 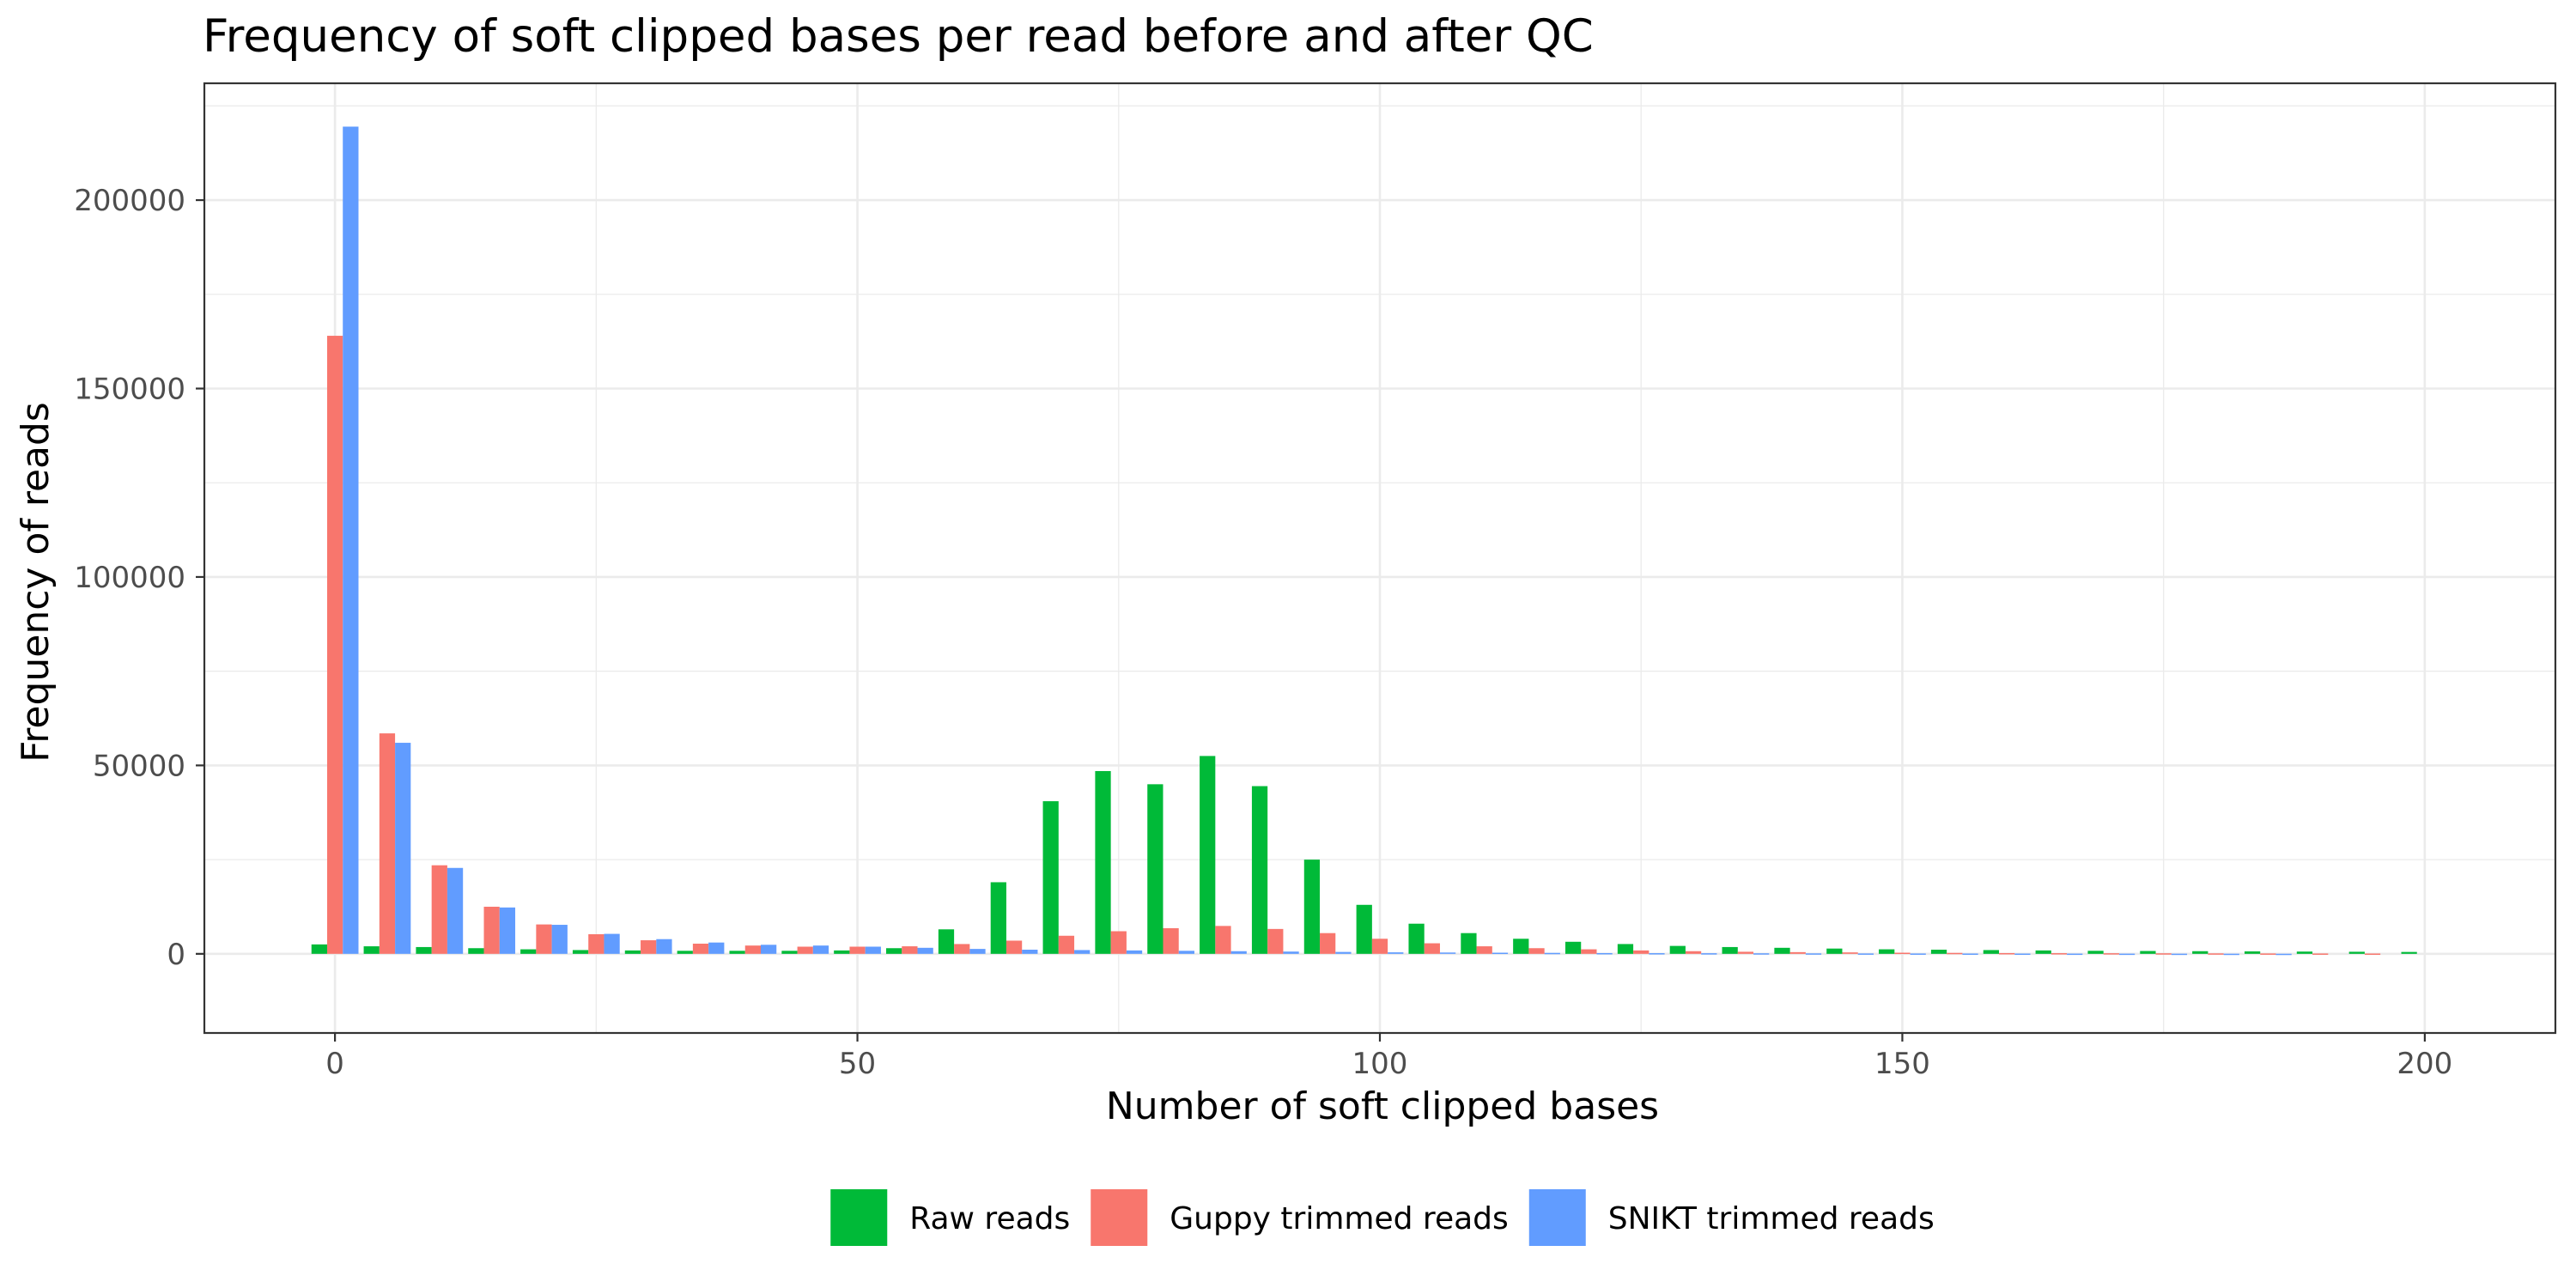 What do you see at coordinates (139, 766) in the screenshot?
I see `y-tick-label: 50000` at bounding box center [139, 766].